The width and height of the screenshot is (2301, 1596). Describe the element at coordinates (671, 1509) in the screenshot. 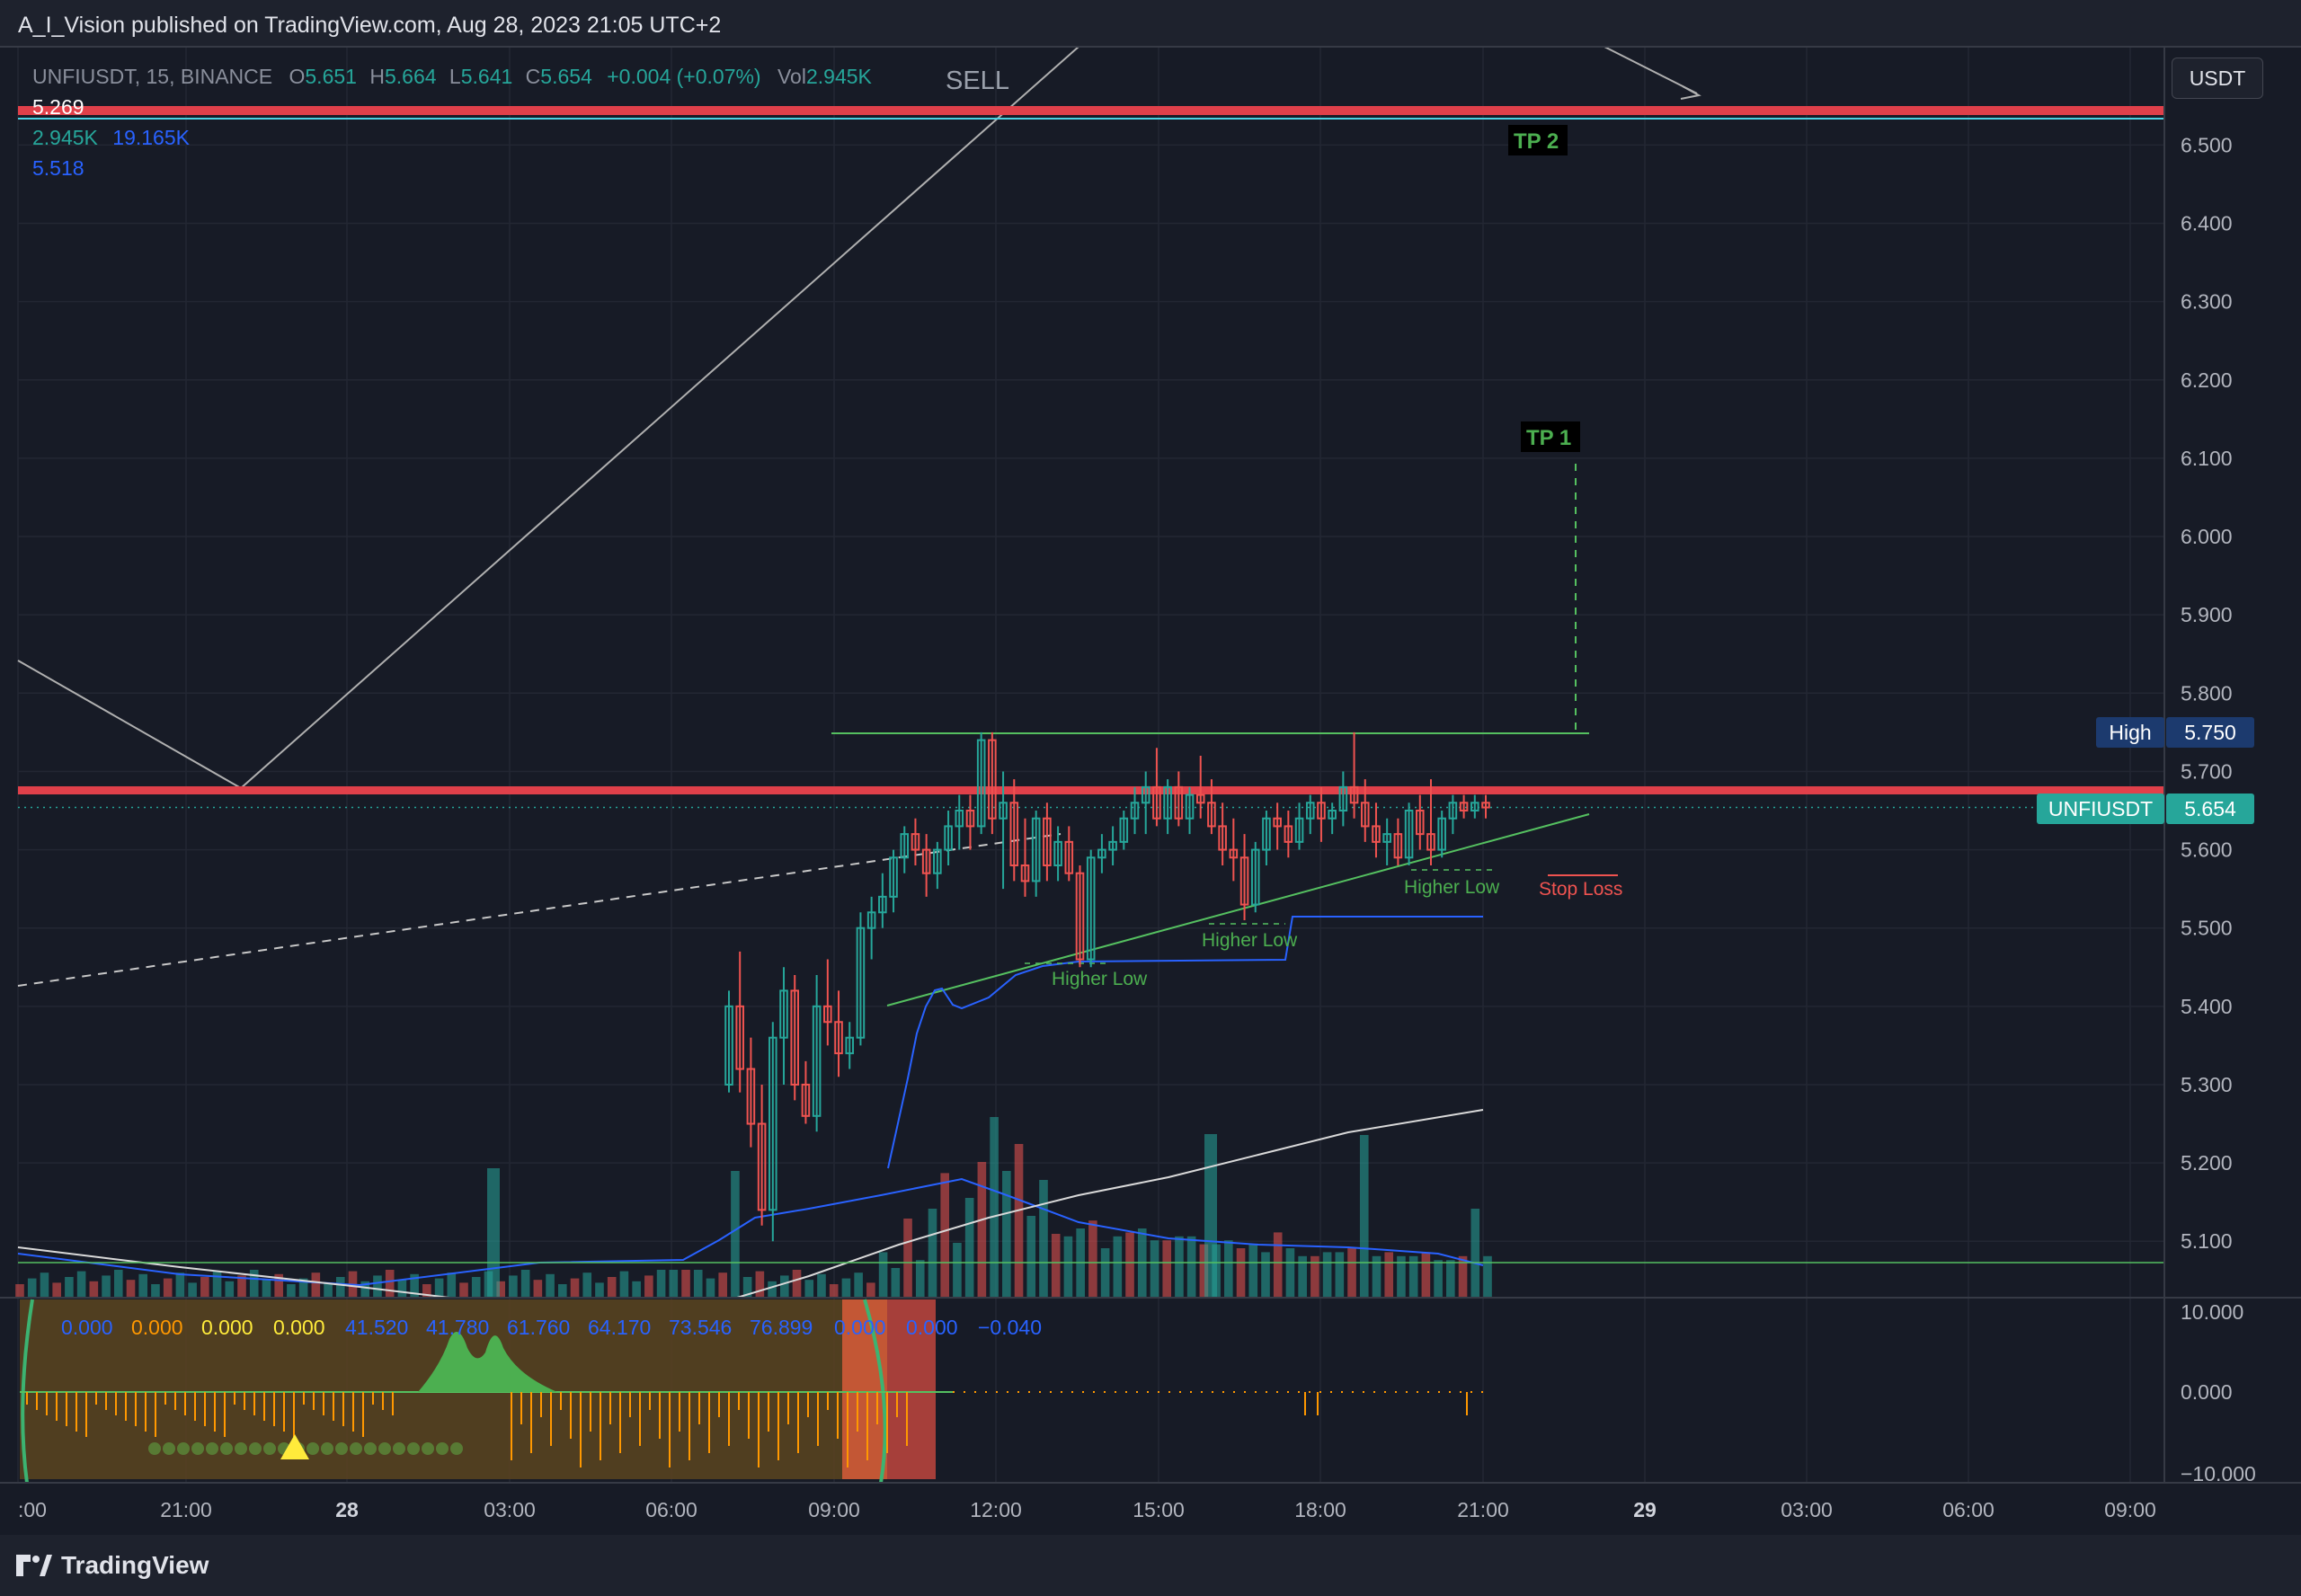

I see `x-tick-4: 06:00` at that location.